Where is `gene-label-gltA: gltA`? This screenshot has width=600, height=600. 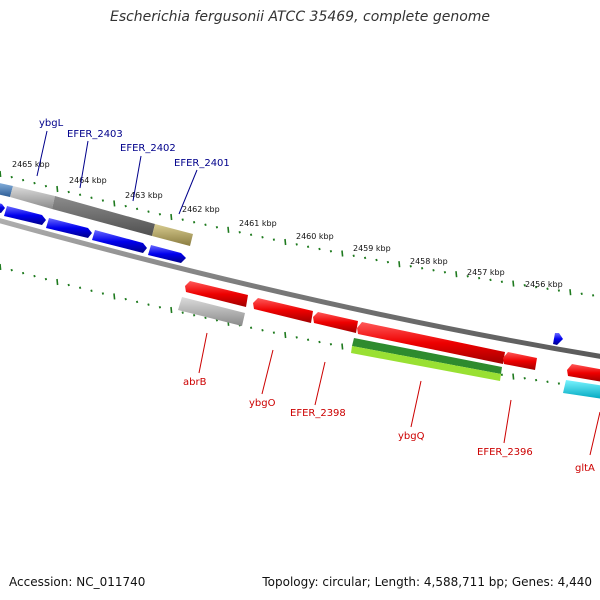 gene-label-gltA: gltA is located at coordinates (585, 468).